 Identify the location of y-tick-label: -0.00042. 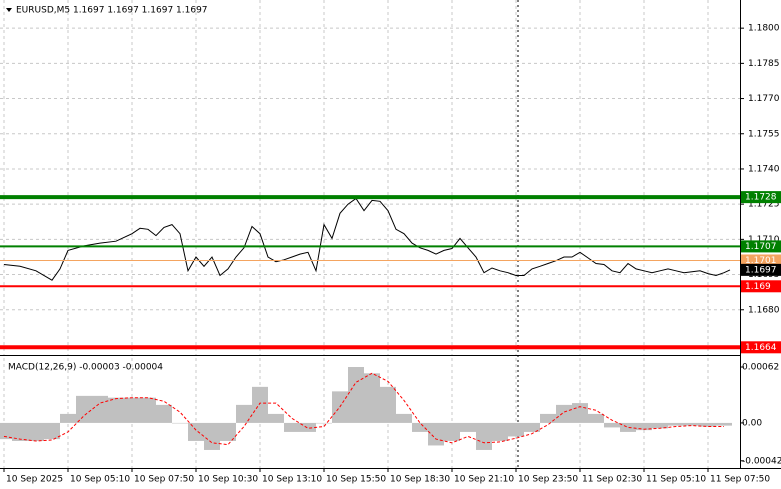
(761, 461).